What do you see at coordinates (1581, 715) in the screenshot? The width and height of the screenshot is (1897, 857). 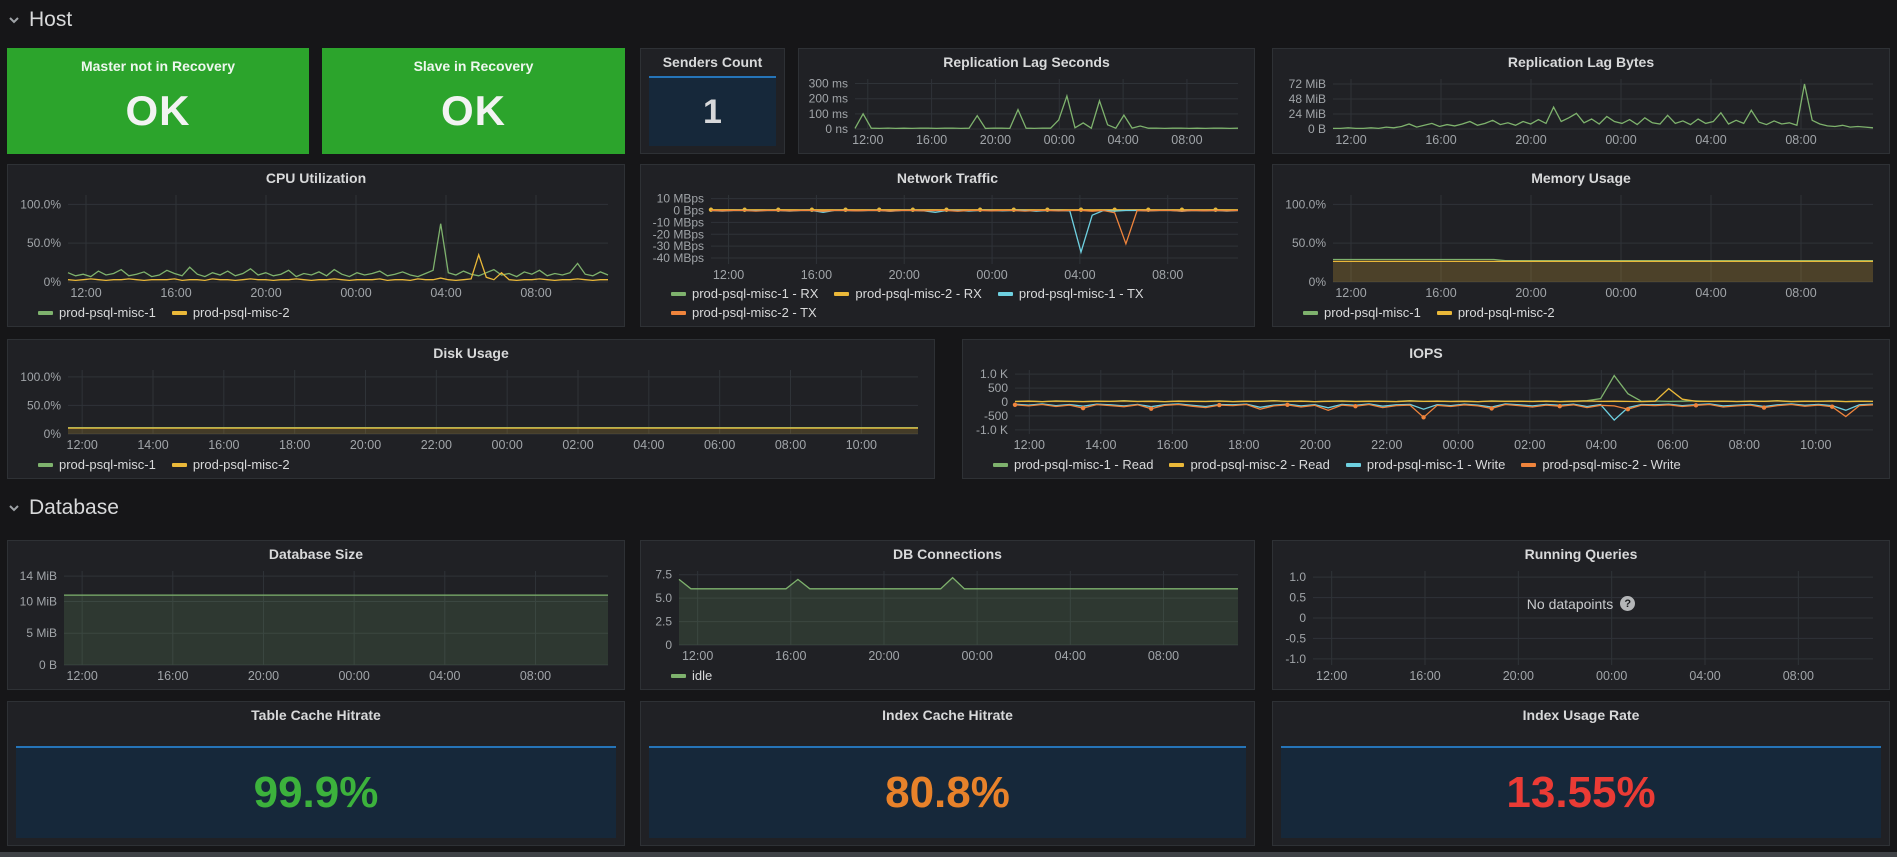 I see `panel-title: Index Usage Rate` at bounding box center [1581, 715].